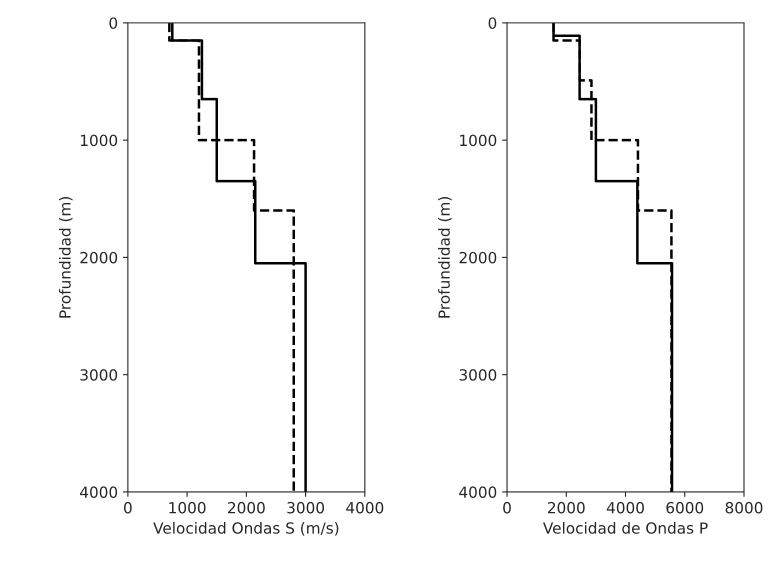 Image resolution: width=775 pixels, height=572 pixels. Describe the element at coordinates (245, 529) in the screenshot. I see `x-axis-title: Velocidad Ondas S (m/s)` at that location.